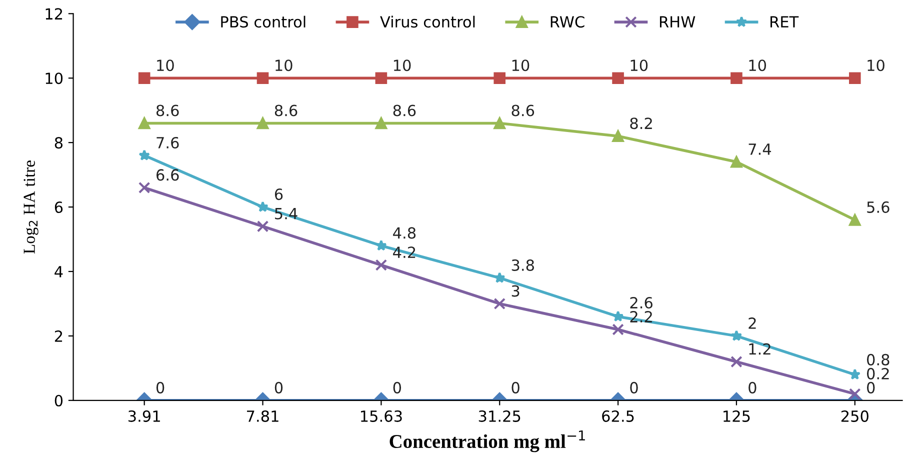 Image resolution: width=916 pixels, height=455 pixels. I want to click on y-tick-label: 0, so click(58, 400).